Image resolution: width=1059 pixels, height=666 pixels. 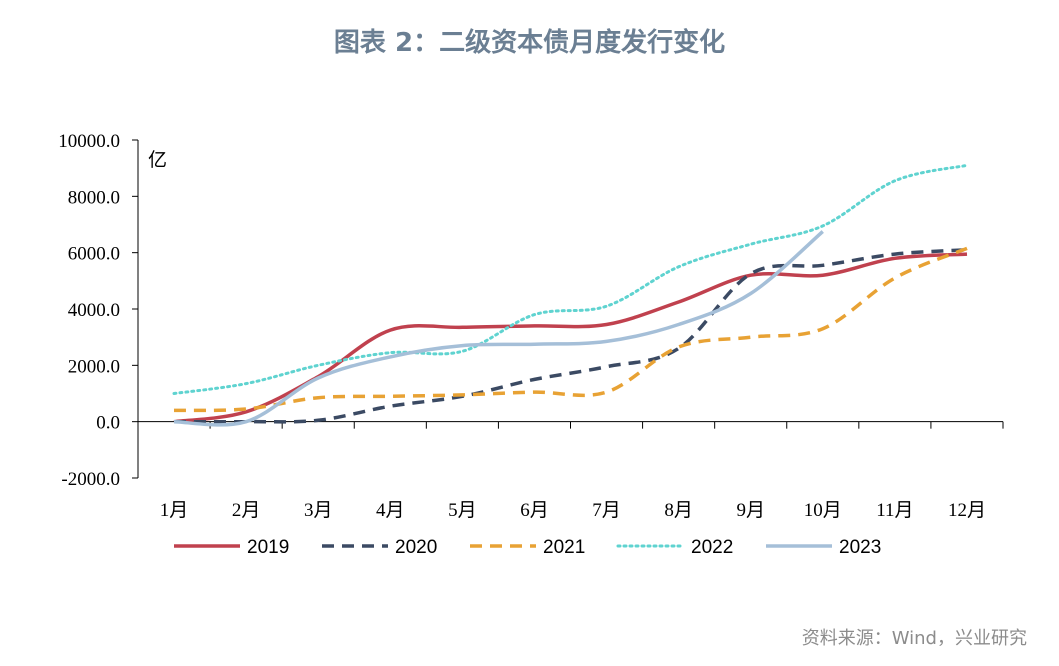 What do you see at coordinates (246, 510) in the screenshot?
I see `x-tick-label: 2月` at bounding box center [246, 510].